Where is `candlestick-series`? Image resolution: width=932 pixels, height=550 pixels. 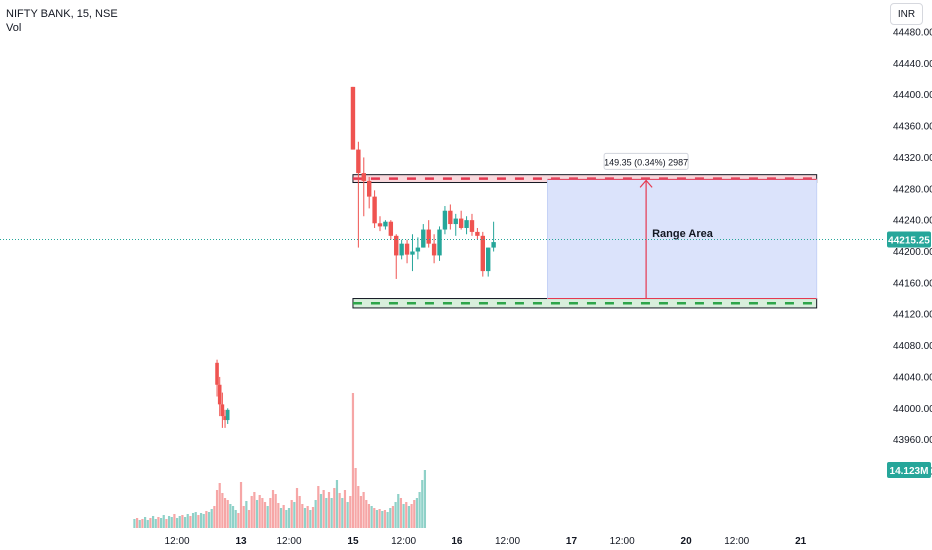 candlestick-series is located at coordinates (423, 182).